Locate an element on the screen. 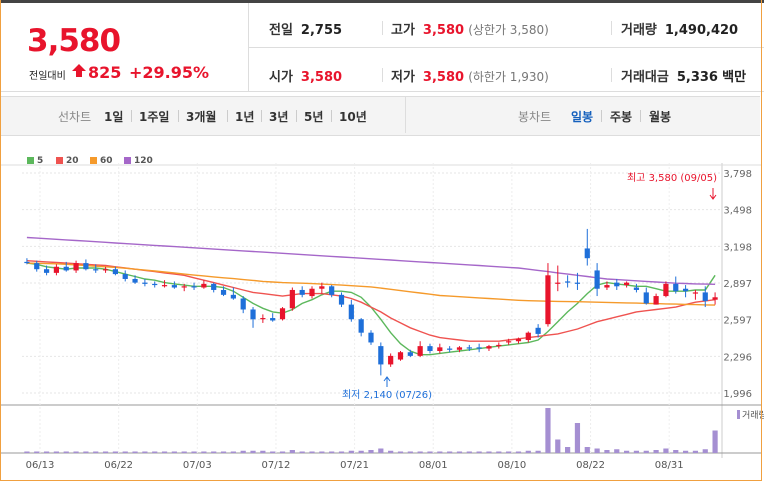 Image resolution: width=764 pixels, height=483 pixels. stat-high: 고가 3,580 (상한가 3,580) is located at coordinates (470, 30).